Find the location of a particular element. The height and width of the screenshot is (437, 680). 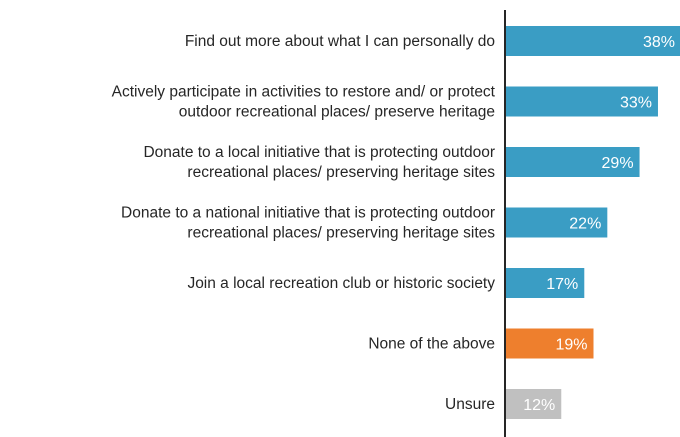

category-label-7: Unsure is located at coordinates (470, 404).